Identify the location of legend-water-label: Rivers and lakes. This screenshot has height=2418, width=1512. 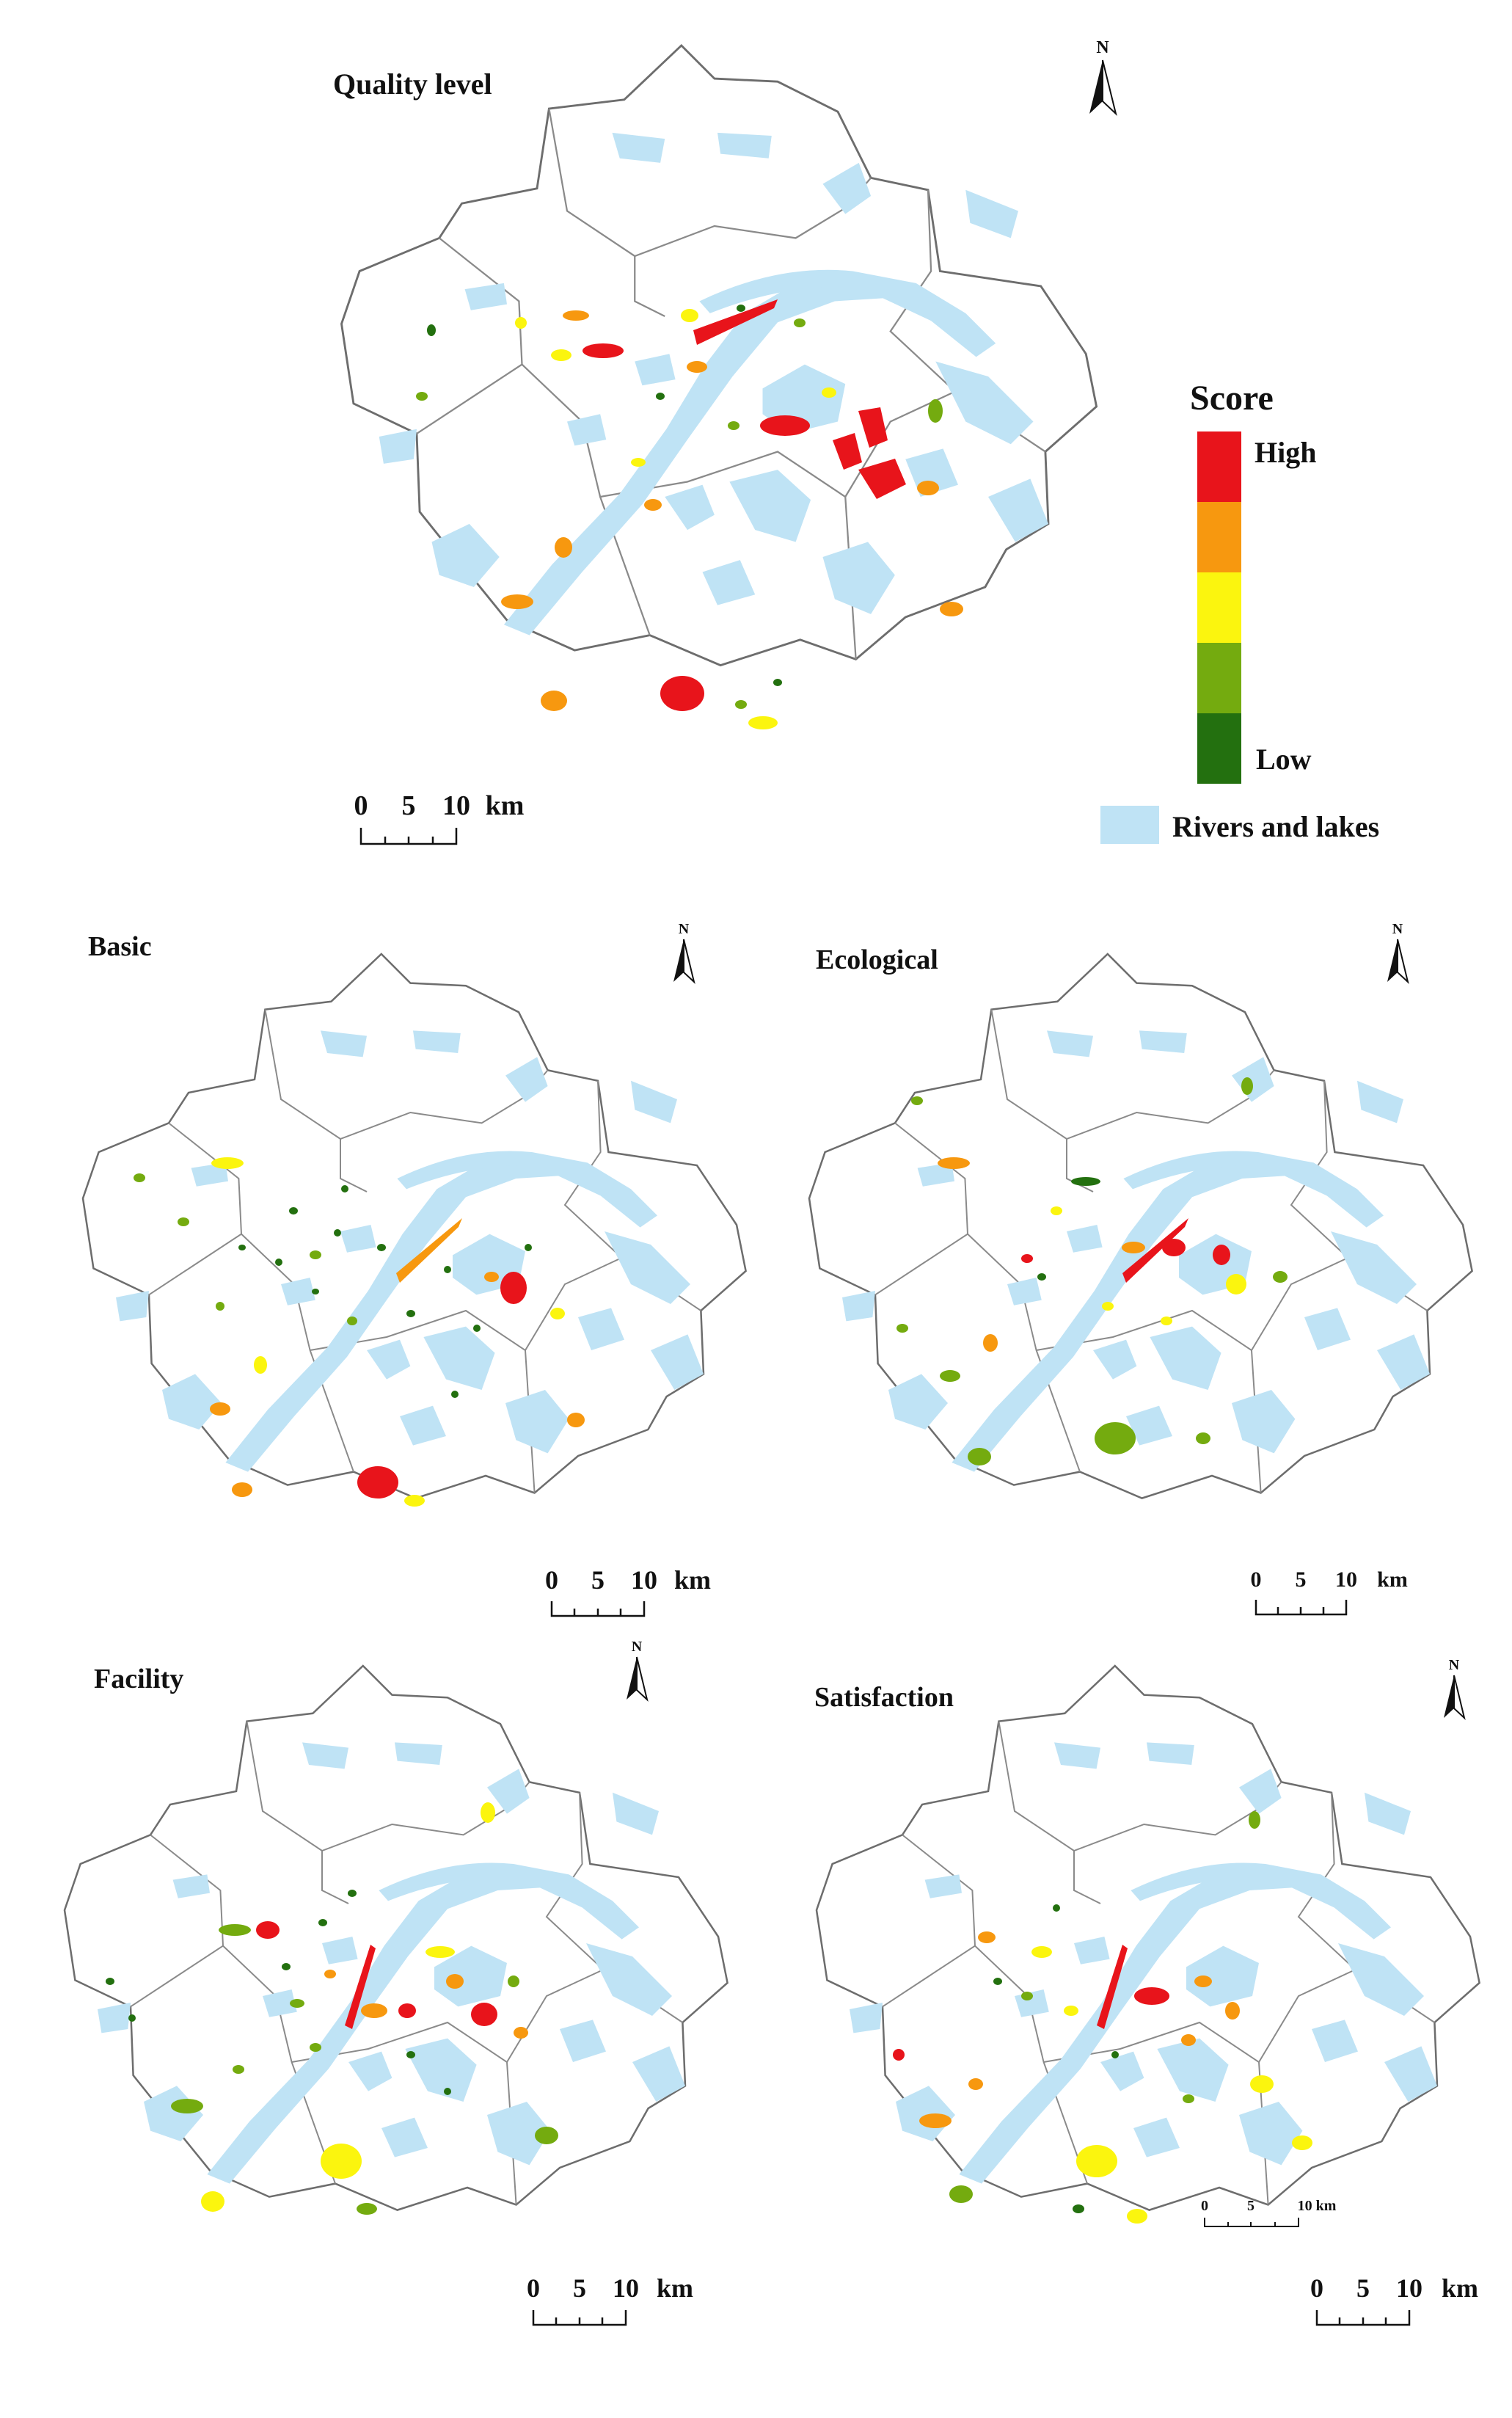
(1275, 826).